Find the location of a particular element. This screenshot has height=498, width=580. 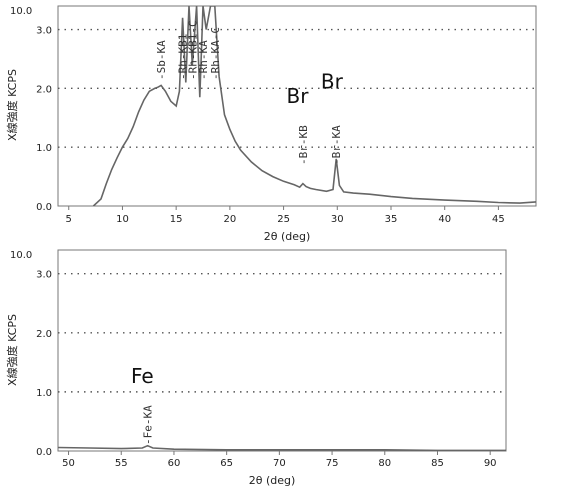

x-tick-label: 80 is located at coordinates (384, 463).